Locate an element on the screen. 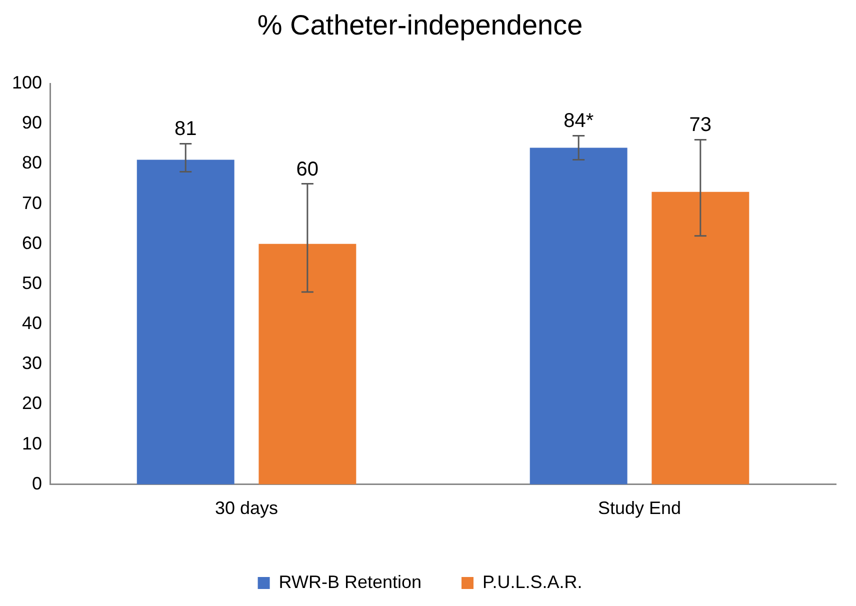  legend-label: RWR-B Retention is located at coordinates (350, 582).